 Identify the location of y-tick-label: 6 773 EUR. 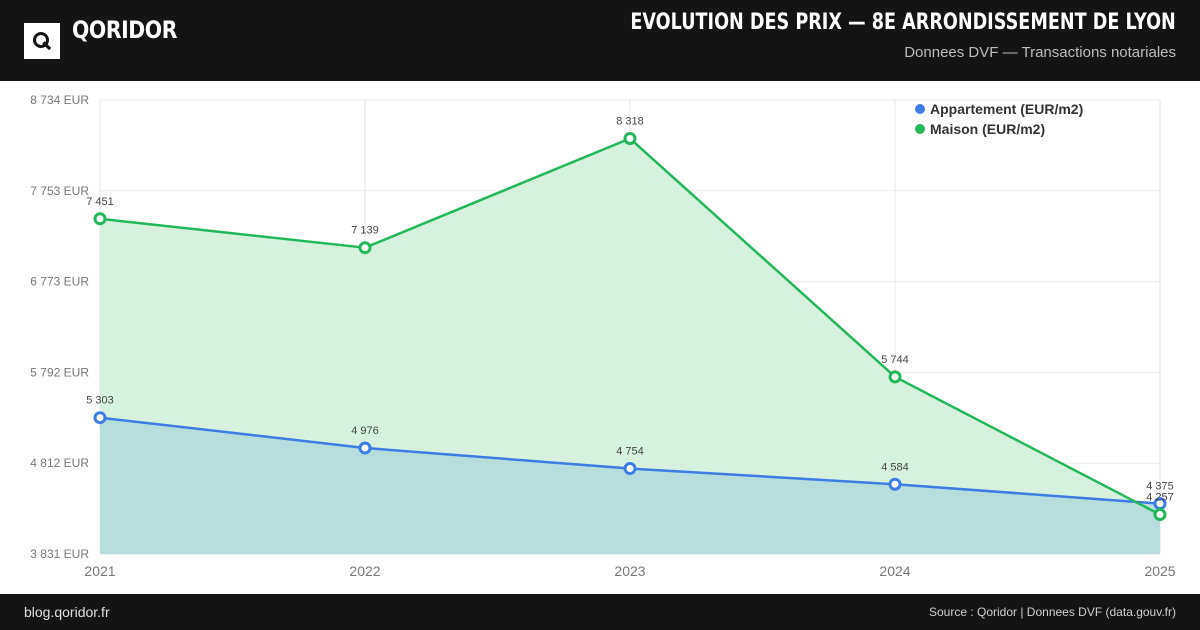
(59, 282).